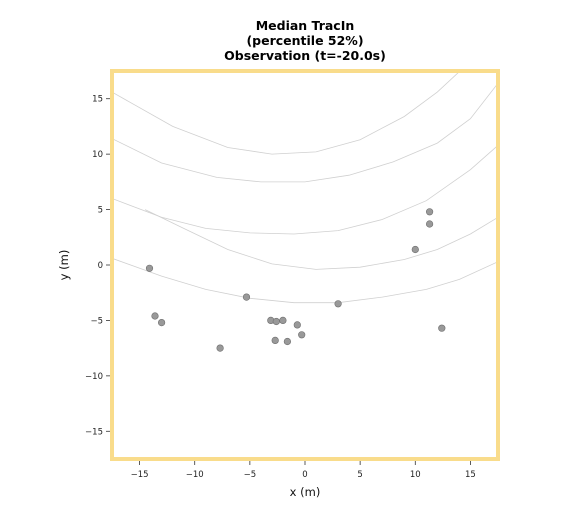  I want to click on y-tick-label: 15, so click(97, 100).